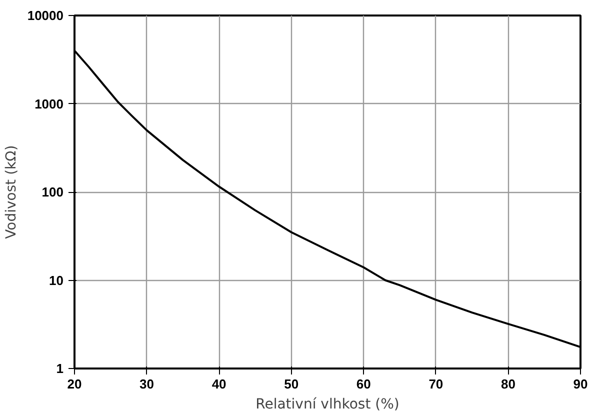  What do you see at coordinates (219, 384) in the screenshot?
I see `x-tick-label: 40` at bounding box center [219, 384].